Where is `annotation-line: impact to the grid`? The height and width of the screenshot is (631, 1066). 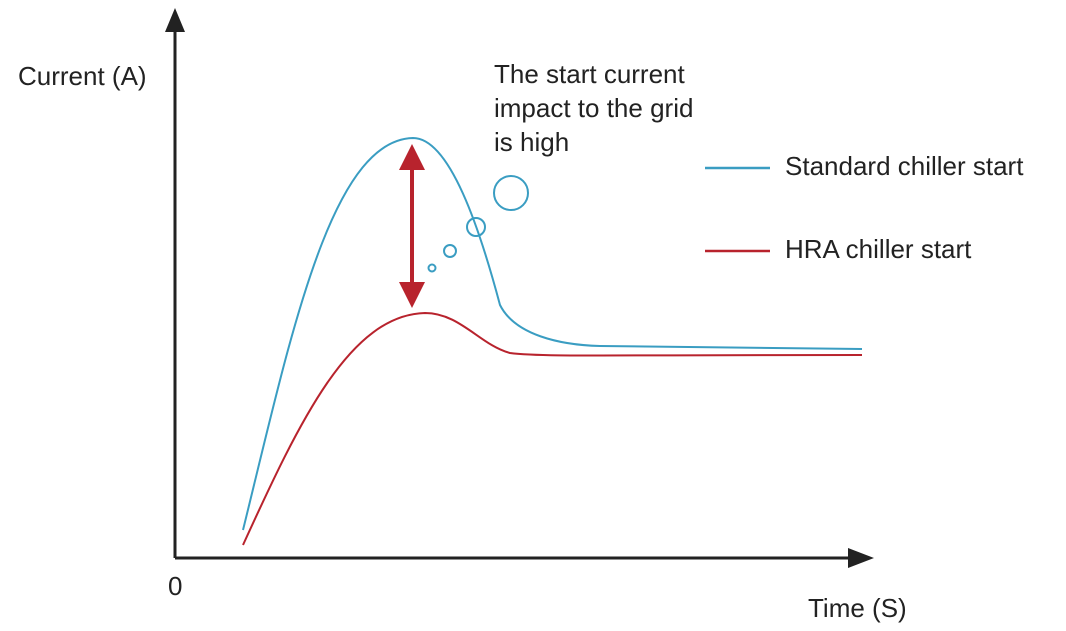
annotation-line: impact to the grid is located at coordinates (593, 108).